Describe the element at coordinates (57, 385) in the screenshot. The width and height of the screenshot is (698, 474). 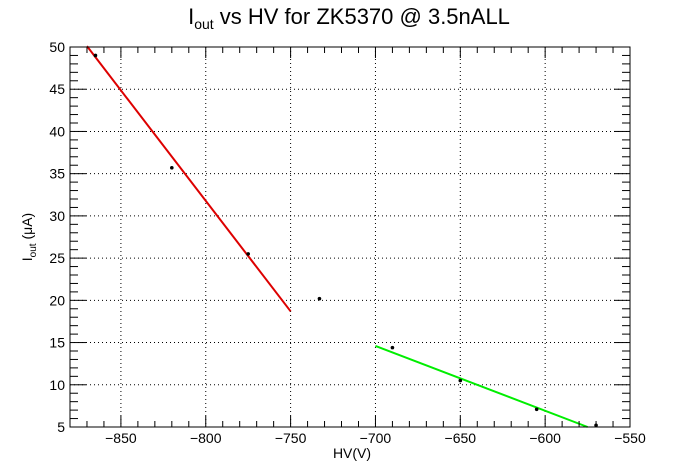
I see `y-tick-label: 10` at that location.